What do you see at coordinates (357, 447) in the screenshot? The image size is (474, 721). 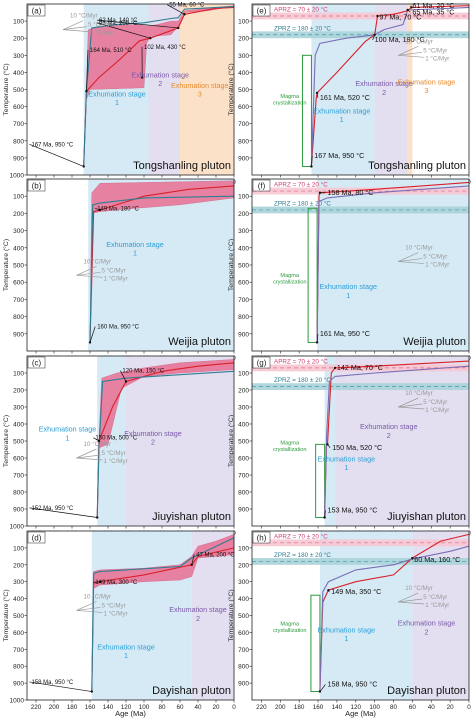 I see `annotation-label: 150 Ma, 520 °C` at bounding box center [357, 447].